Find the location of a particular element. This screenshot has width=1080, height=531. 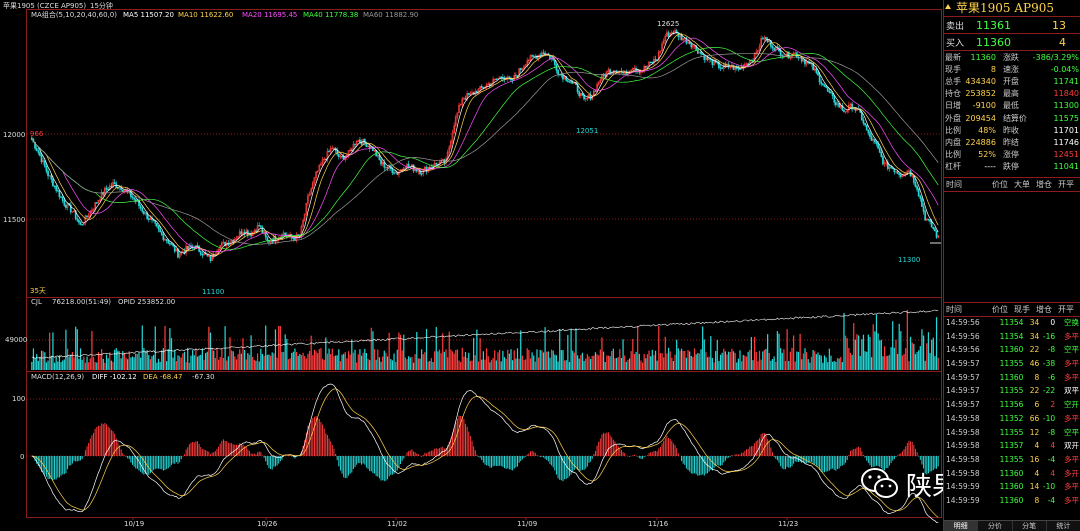

tick-time: 14:59:57 is located at coordinates (963, 364).